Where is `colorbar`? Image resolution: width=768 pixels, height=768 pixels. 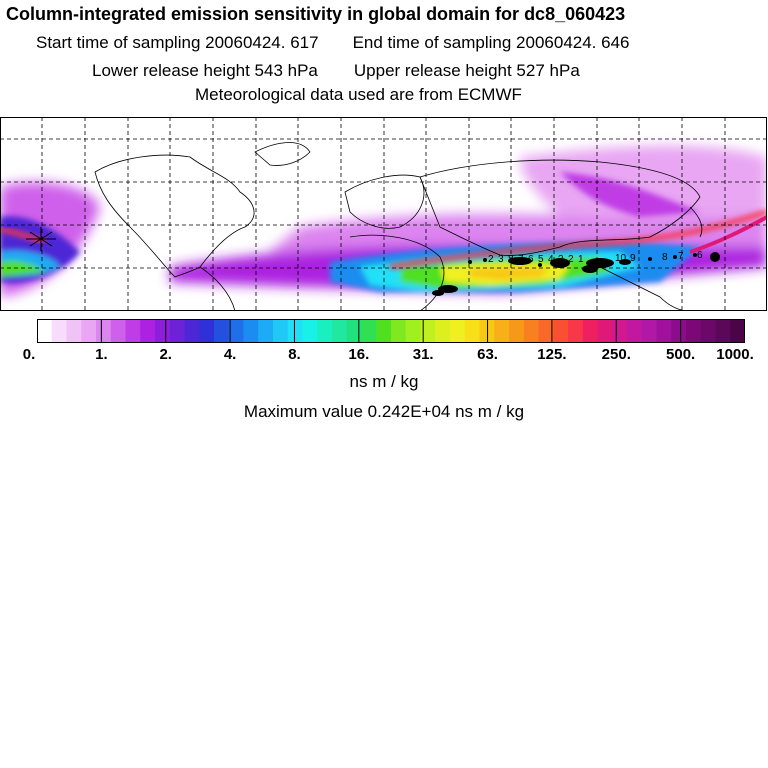
colorbar is located at coordinates (391, 331).